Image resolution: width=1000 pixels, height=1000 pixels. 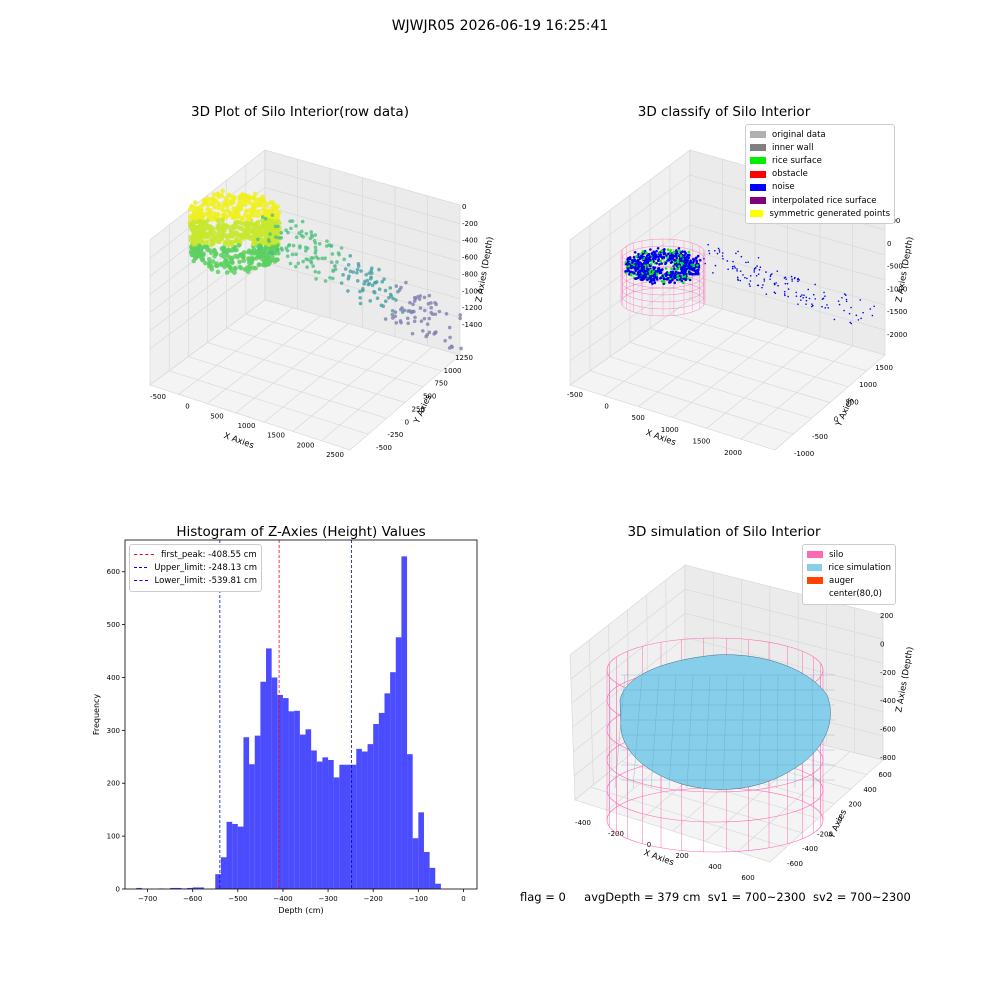 I want to click on legend-entry: obstacle, so click(x=820, y=174).